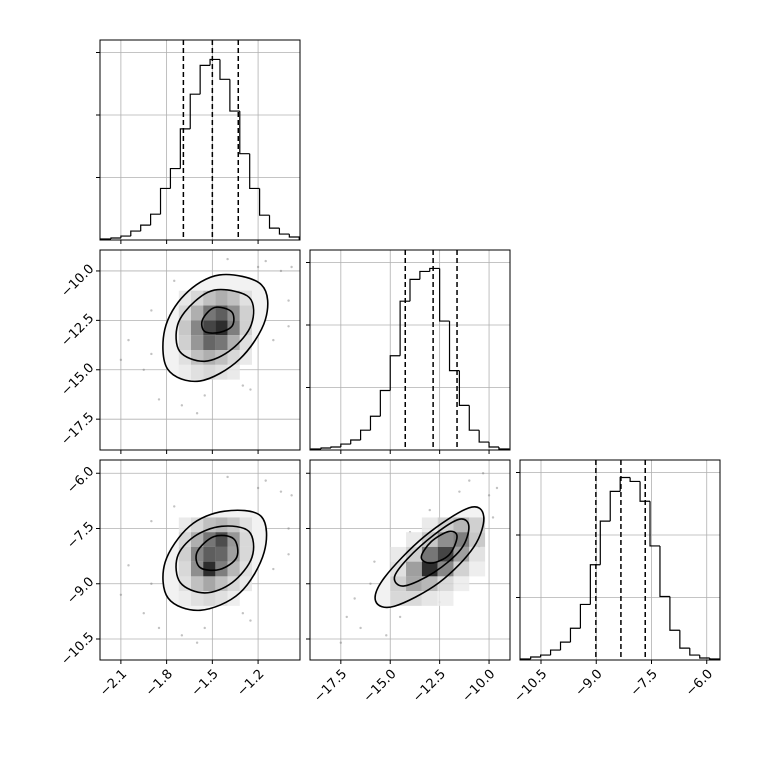  Describe the element at coordinates (78, 379) in the screenshot. I see `y-tick-label: −15.0` at that location.